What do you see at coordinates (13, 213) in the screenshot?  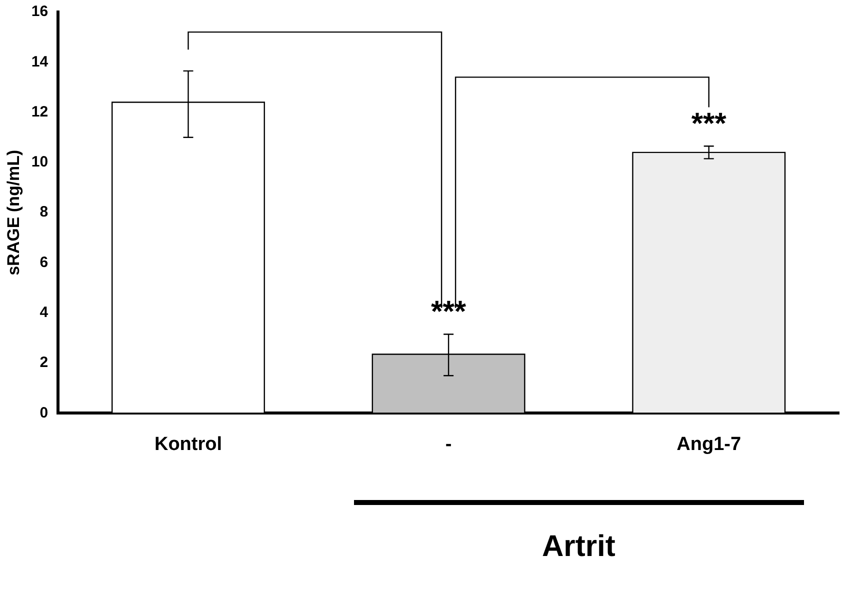 I see `y-axis-title: sRAGE (ng/mL)` at bounding box center [13, 213].